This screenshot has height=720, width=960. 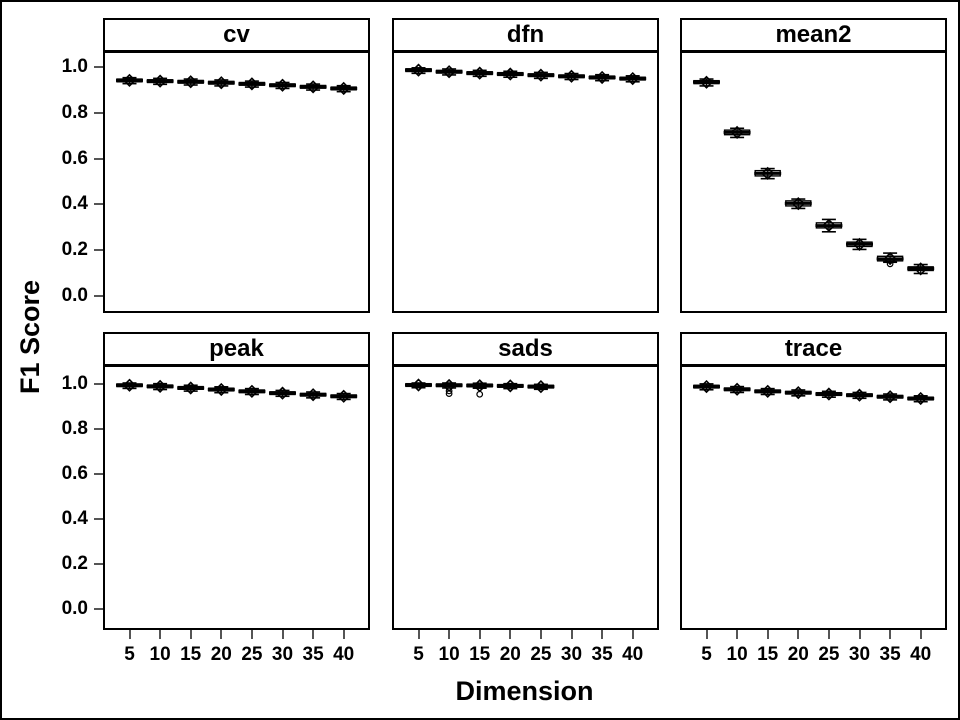 What do you see at coordinates (282, 654) in the screenshot?
I see `x-tick-label: 30` at bounding box center [282, 654].